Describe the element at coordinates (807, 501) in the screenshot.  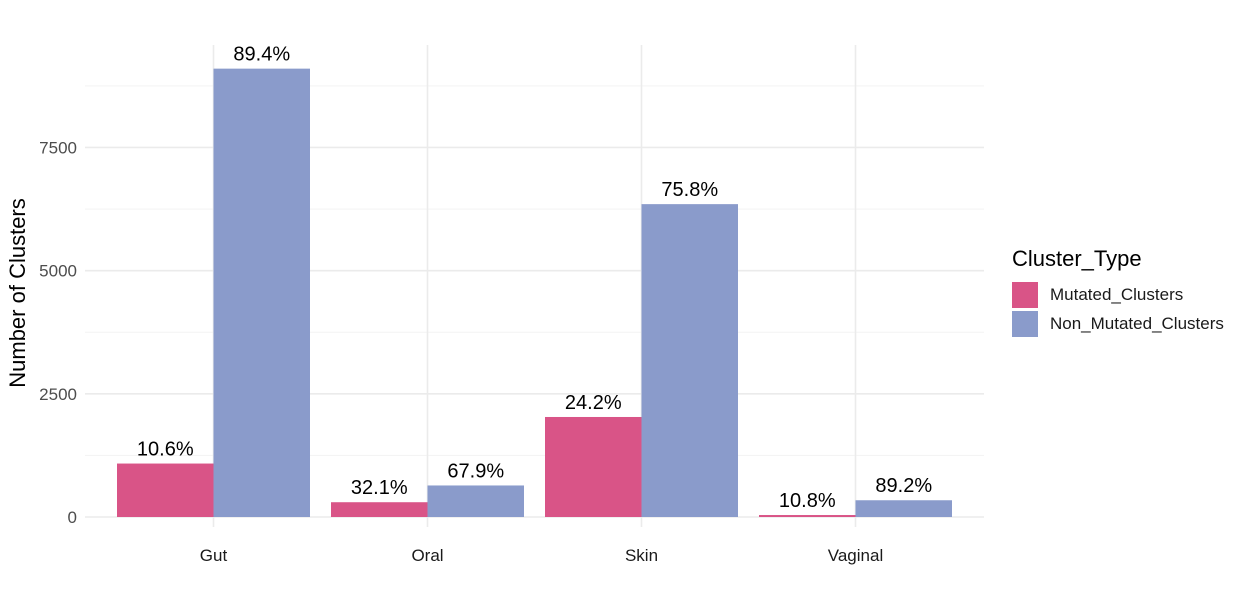
I see `data-label: 10.8%` at that location.